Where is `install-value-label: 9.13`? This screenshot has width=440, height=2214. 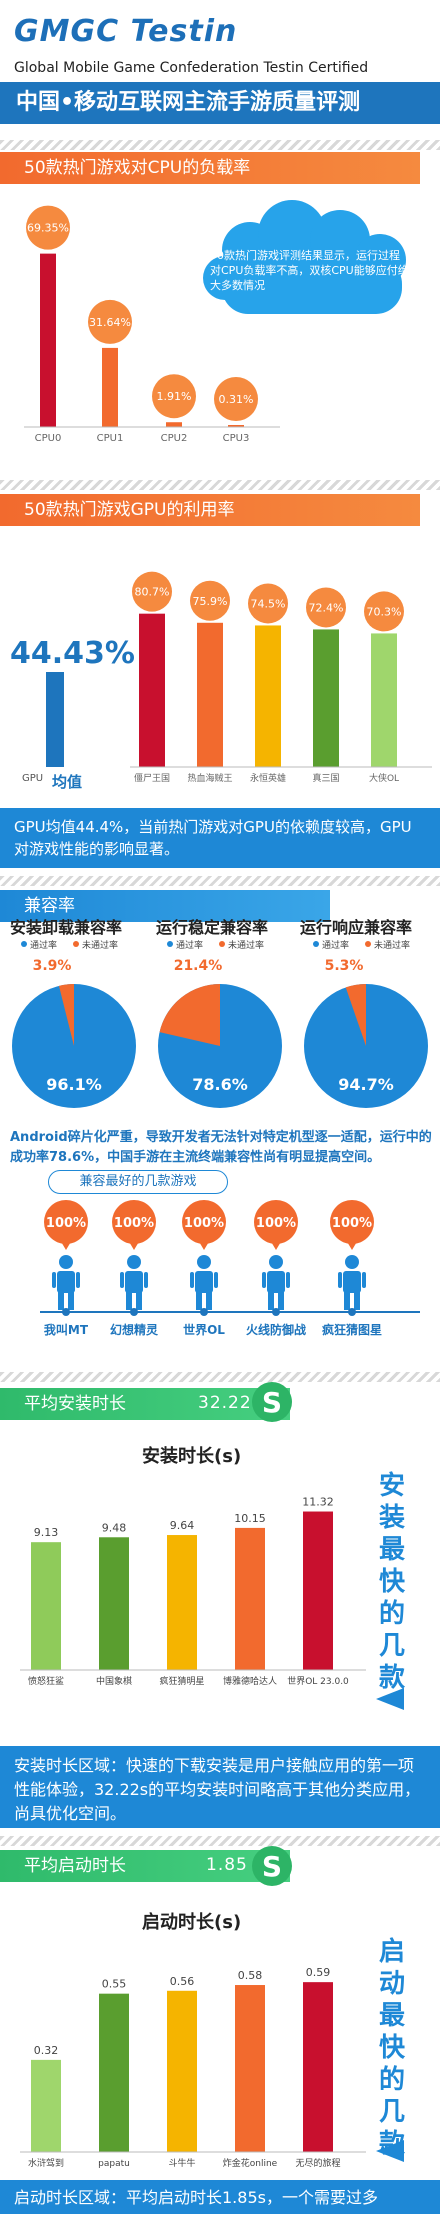 install-value-label: 9.13 is located at coordinates (46, 1532).